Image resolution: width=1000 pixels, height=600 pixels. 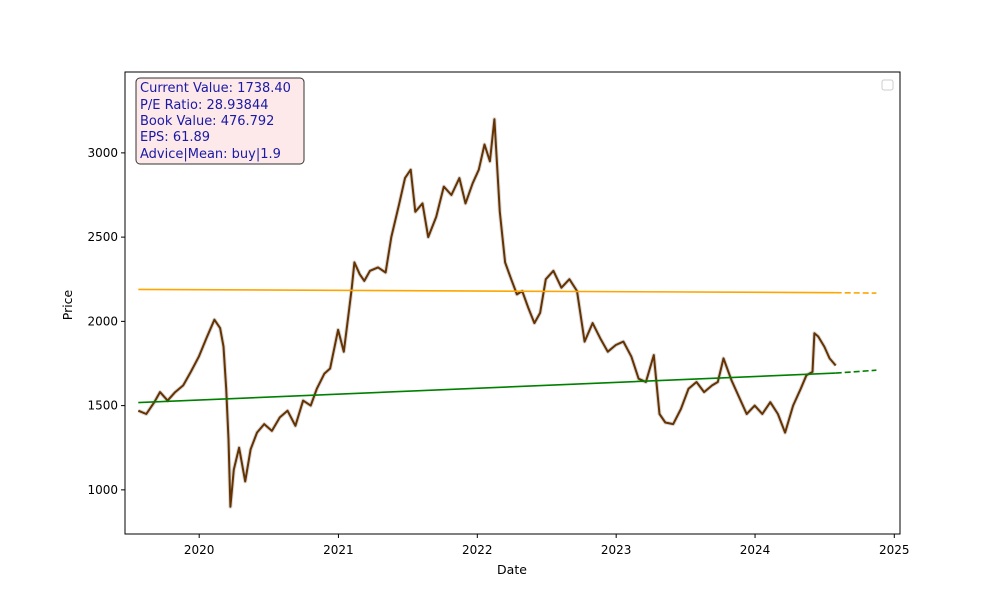 What do you see at coordinates (102, 406) in the screenshot?
I see `y-tick-label: 1500` at bounding box center [102, 406].